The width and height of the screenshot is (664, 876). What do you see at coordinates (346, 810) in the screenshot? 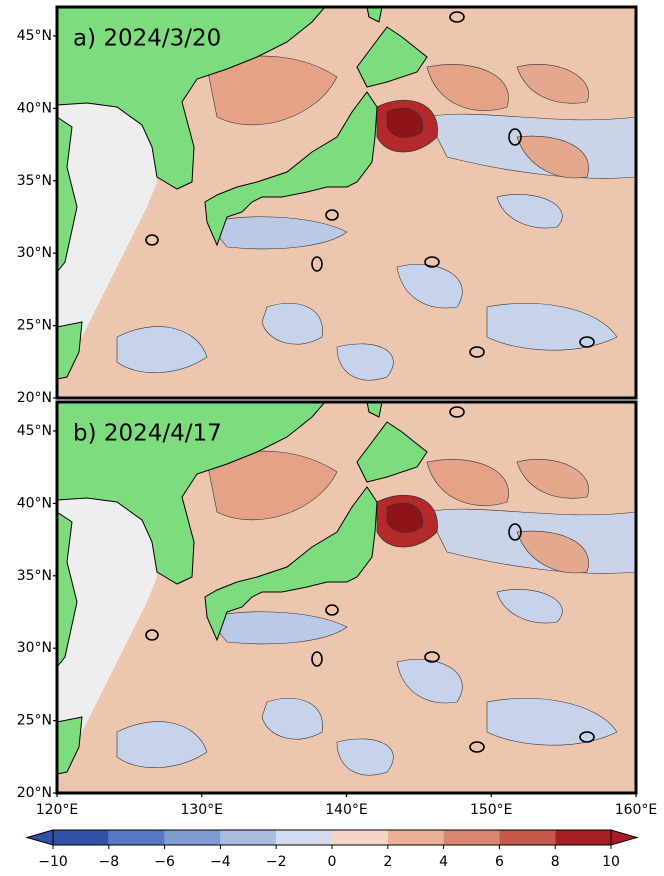
I see `x-tick-label: 140°E` at bounding box center [346, 810].